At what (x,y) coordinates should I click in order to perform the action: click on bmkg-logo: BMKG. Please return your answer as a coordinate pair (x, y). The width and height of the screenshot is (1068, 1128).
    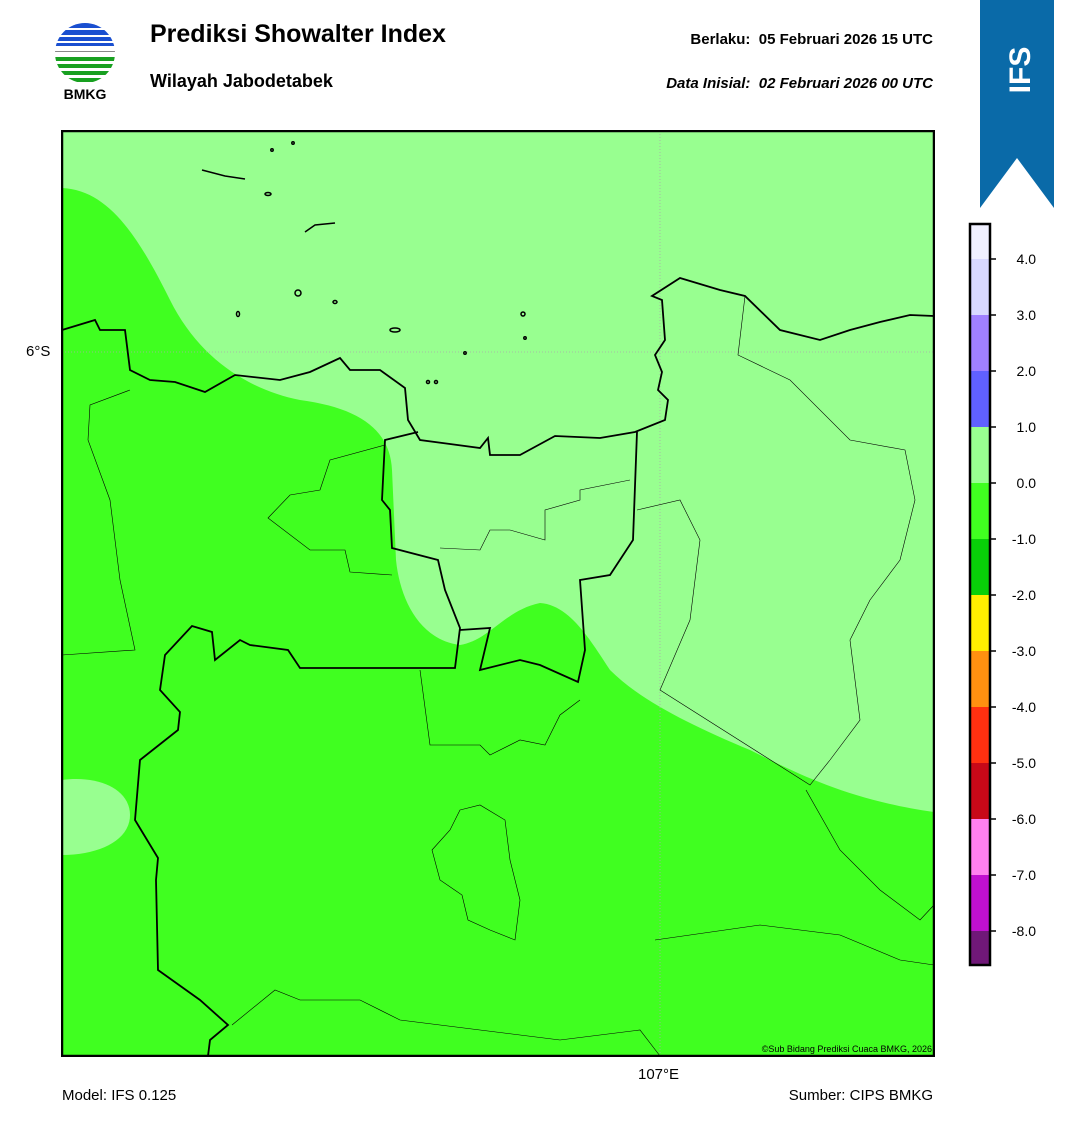
    Looking at the image, I should click on (85, 62).